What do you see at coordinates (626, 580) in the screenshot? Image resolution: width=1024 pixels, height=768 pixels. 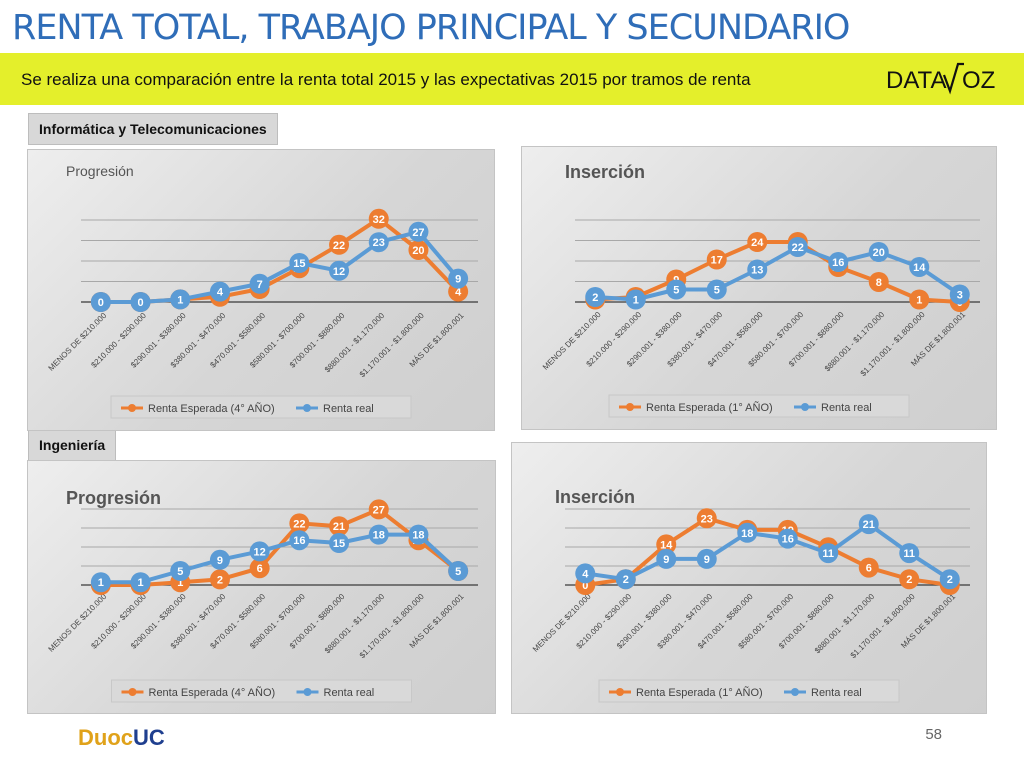 I see `data-label-renta-real: 2` at bounding box center [626, 580].